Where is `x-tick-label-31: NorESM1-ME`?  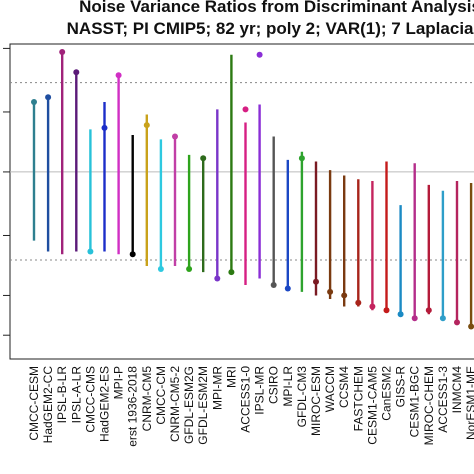
x-tick-label-31: NorESM1-ME is located at coordinates (469, 403).